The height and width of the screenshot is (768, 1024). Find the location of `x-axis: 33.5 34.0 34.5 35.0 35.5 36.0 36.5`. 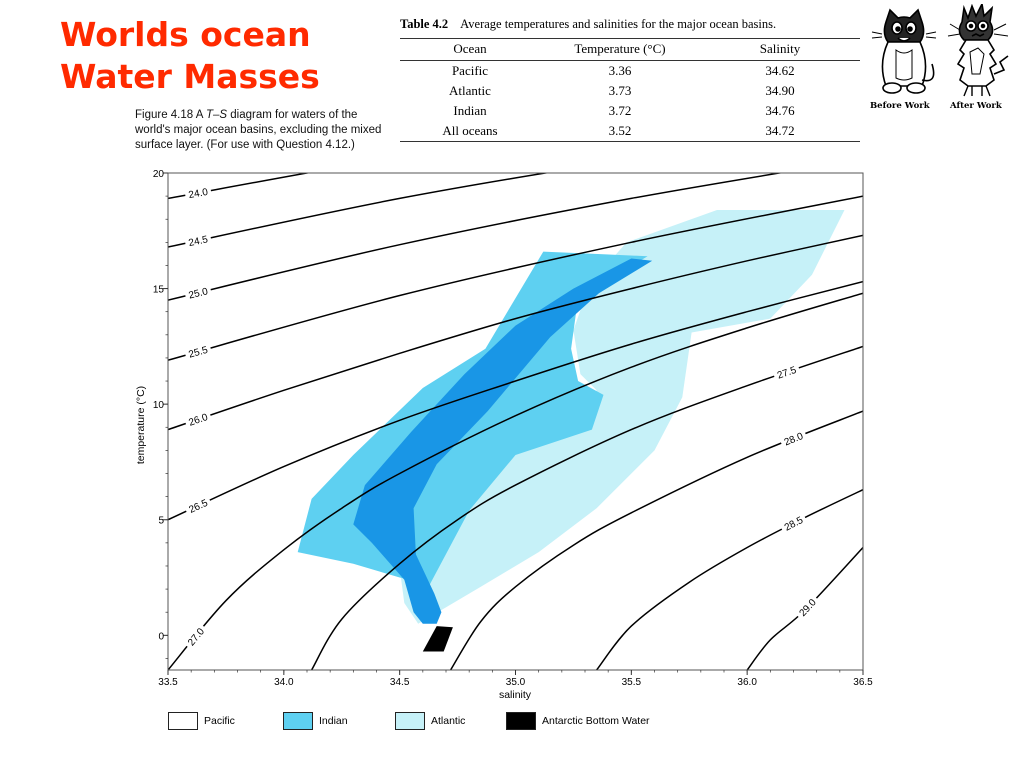

x-axis: 33.5 34.0 34.5 35.0 35.5 36.0 36.5 is located at coordinates (515, 679).